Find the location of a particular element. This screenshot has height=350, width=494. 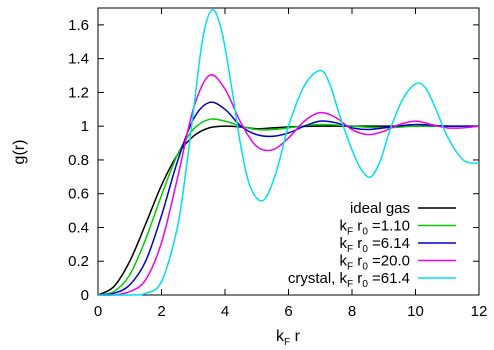

legend-value: =6.14 is located at coordinates (389, 243).